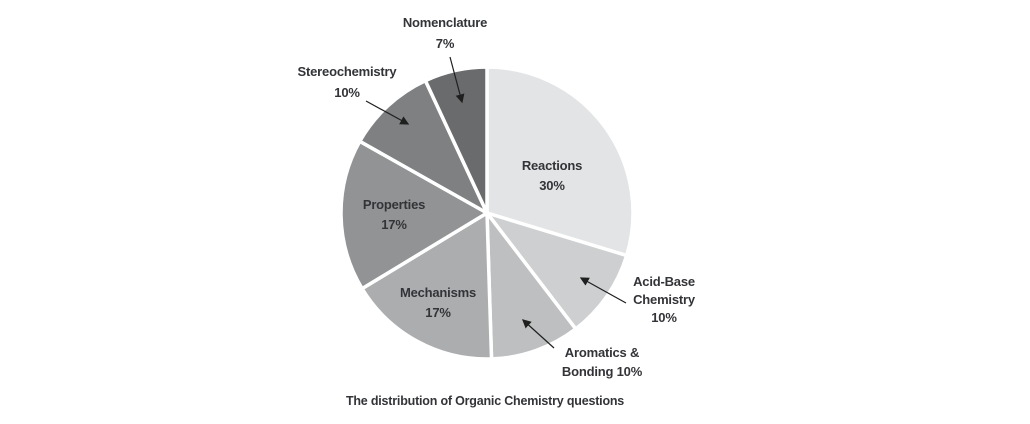  What do you see at coordinates (445, 33) in the screenshot?
I see `label-nomenclature: Nomenclature 7%` at bounding box center [445, 33].